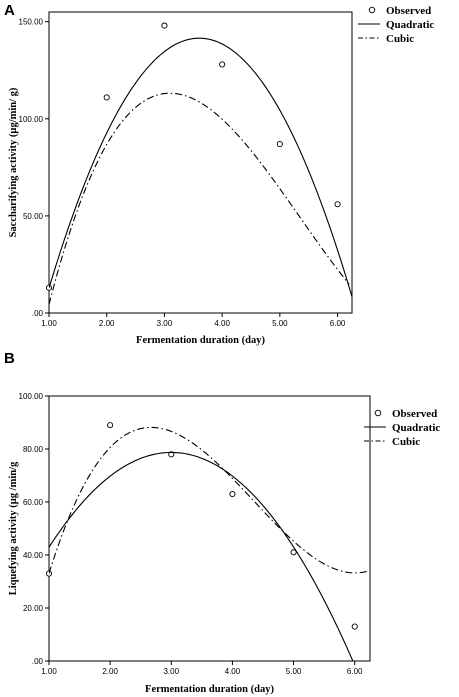 This screenshot has height=697, width=459. I want to click on y-tick-label: 40.00, so click(33, 555).